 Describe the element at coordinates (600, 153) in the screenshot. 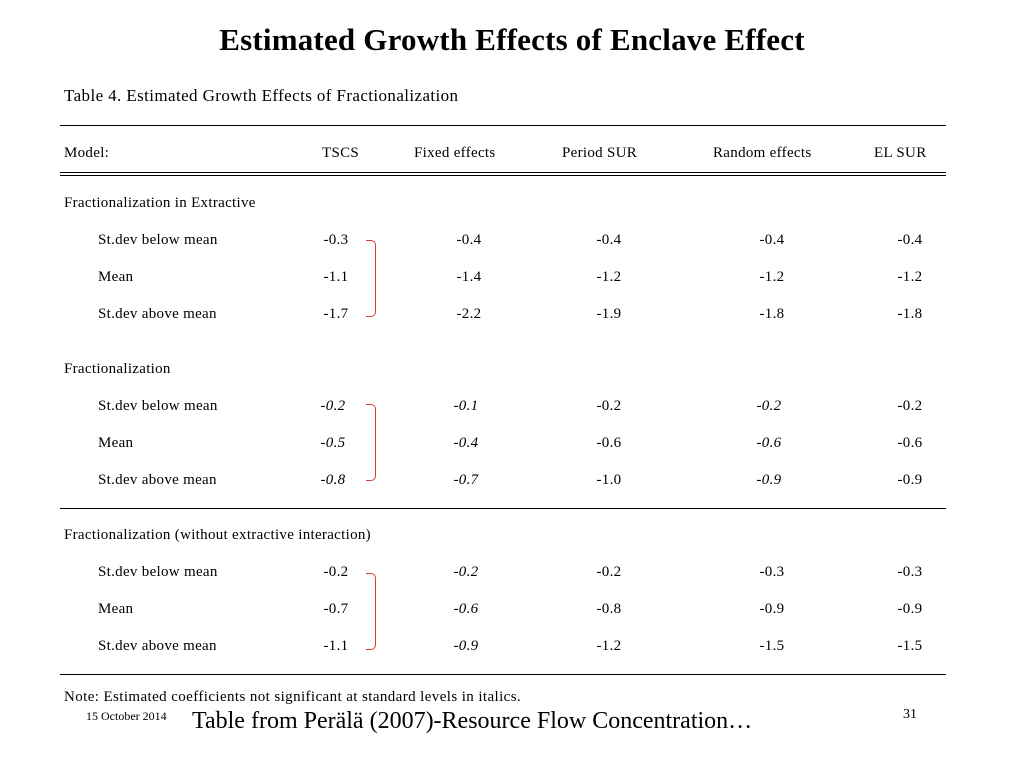

I see `column-header-period-sur: Period SUR` at that location.